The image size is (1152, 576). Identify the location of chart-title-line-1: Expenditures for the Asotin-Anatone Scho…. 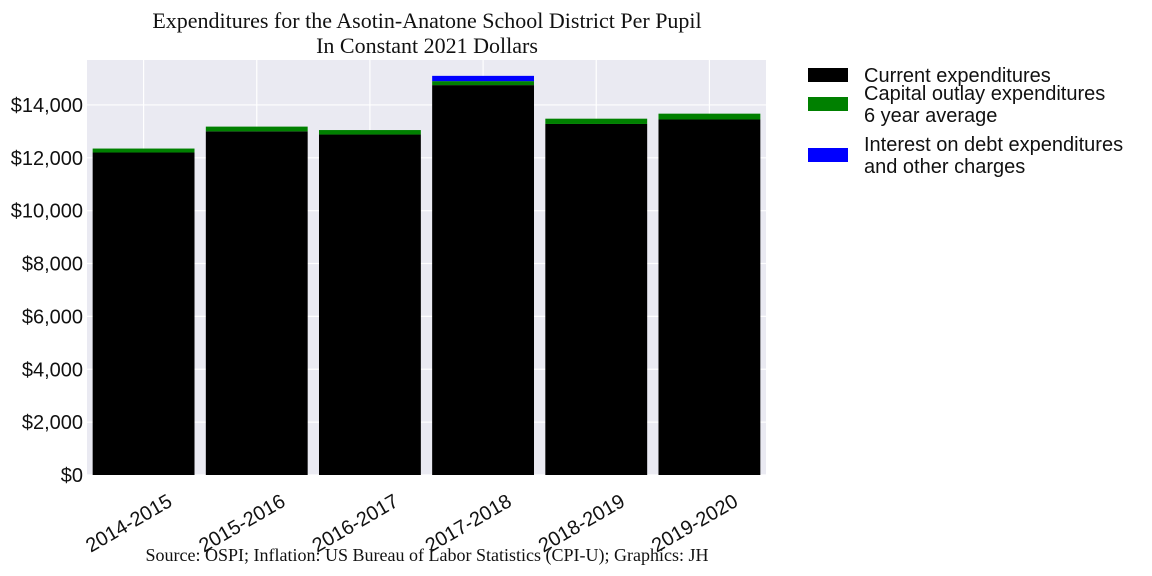
(426, 20).